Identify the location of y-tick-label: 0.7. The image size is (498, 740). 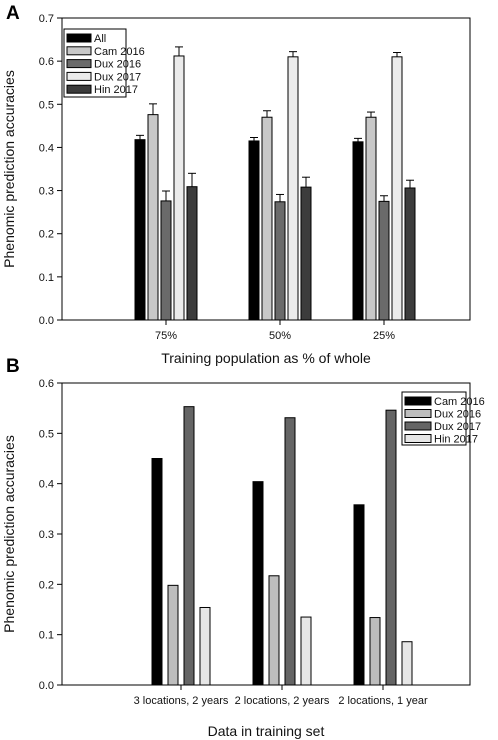
(46, 19).